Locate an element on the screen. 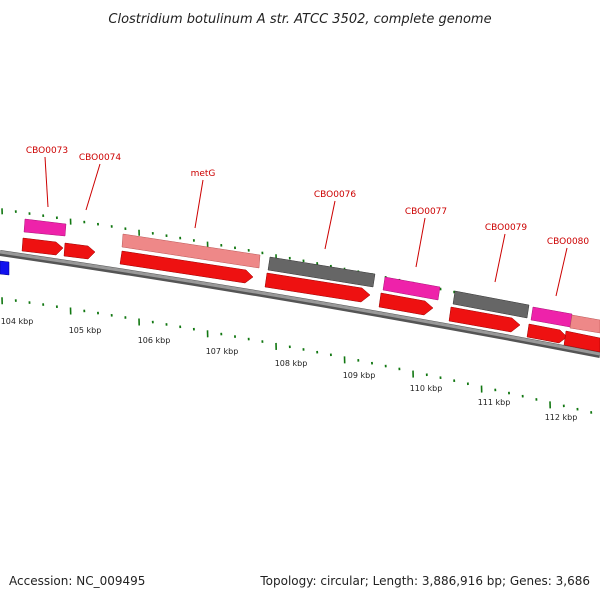 This screenshot has height=600, width=600. gene-blue-left is located at coordinates (5, 268).